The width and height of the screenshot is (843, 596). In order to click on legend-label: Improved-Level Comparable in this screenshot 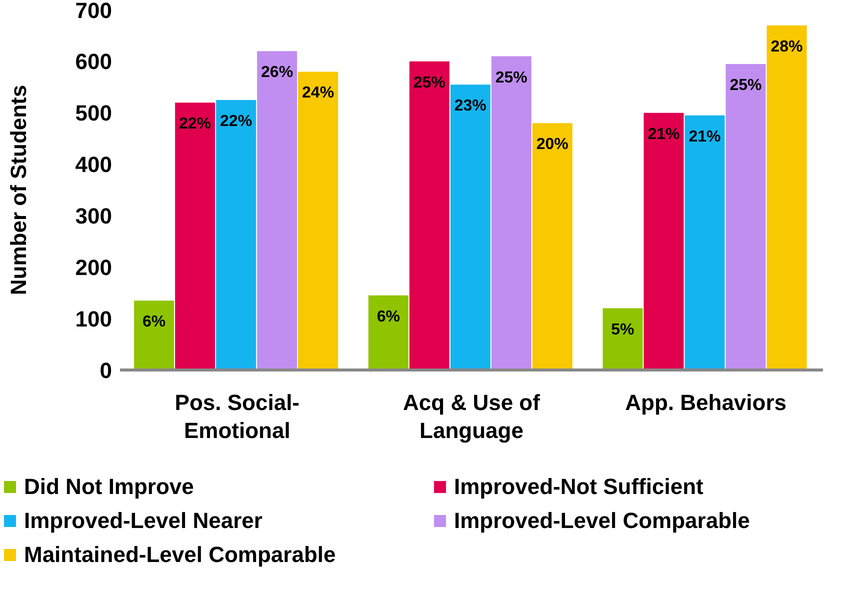, I will do `click(602, 521)`.